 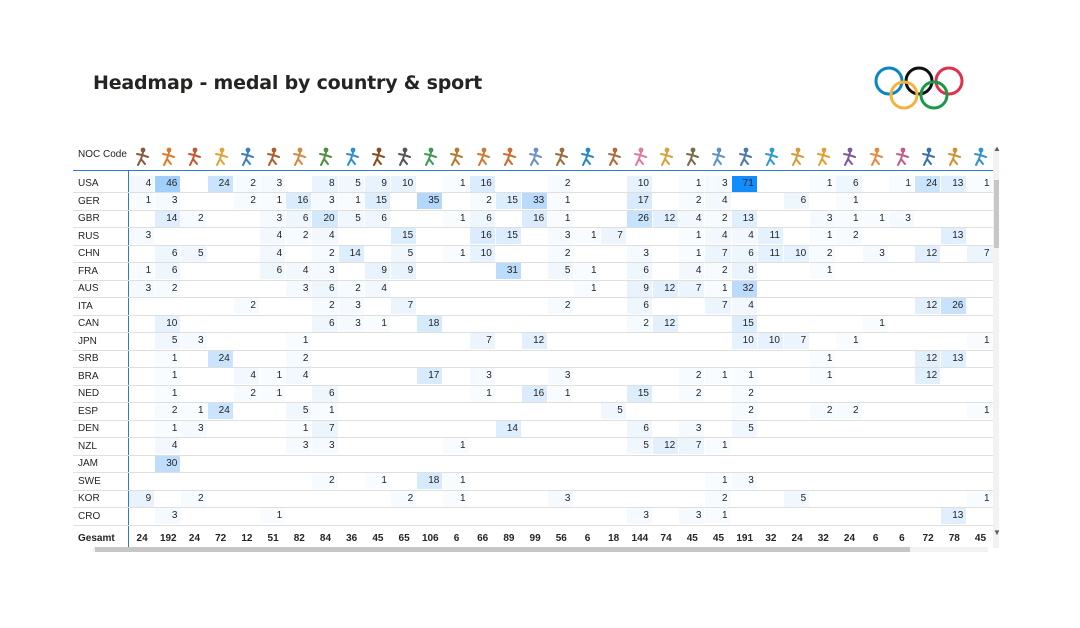 What do you see at coordinates (168, 183) in the screenshot?
I see `heatmap-cell: 46` at bounding box center [168, 183].